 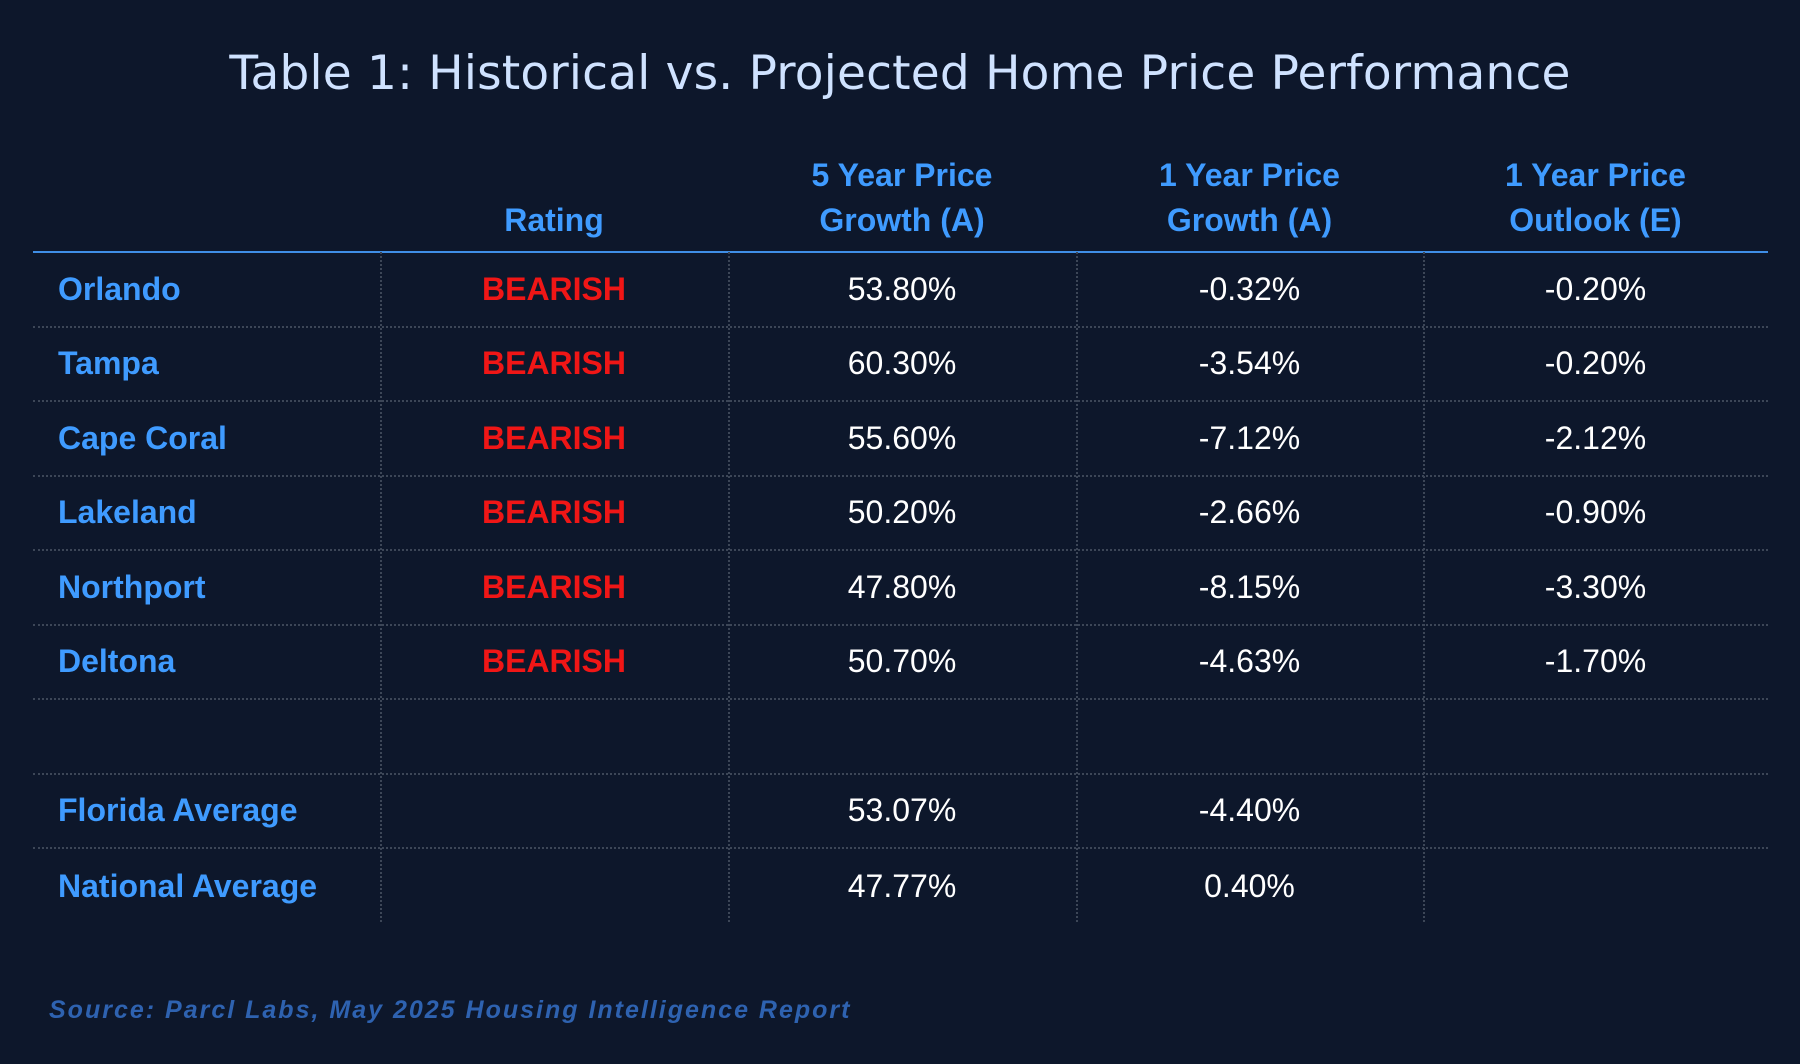 I want to click on one-year-growth-cell: -3.54%, so click(x=1249, y=363).